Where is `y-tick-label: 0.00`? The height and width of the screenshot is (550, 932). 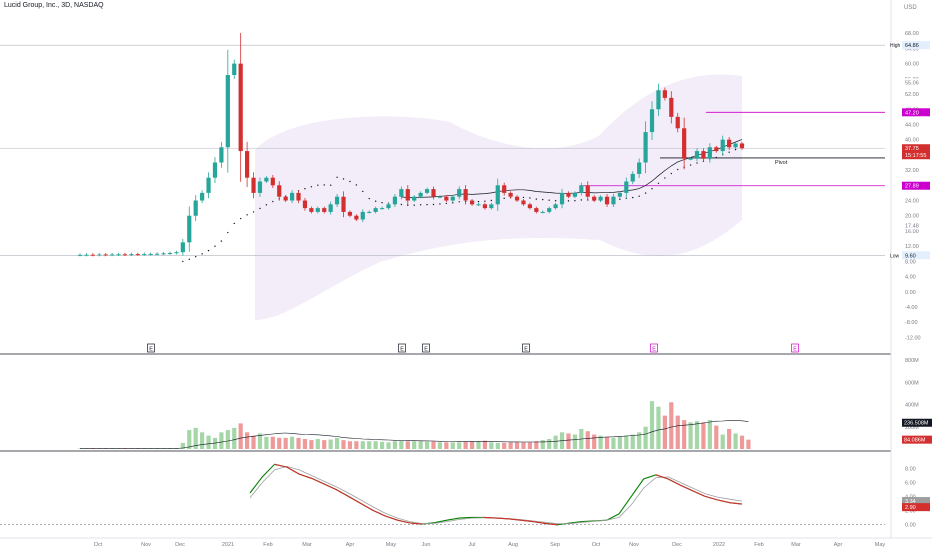
y-tick-label: 0.00 is located at coordinates (910, 293).